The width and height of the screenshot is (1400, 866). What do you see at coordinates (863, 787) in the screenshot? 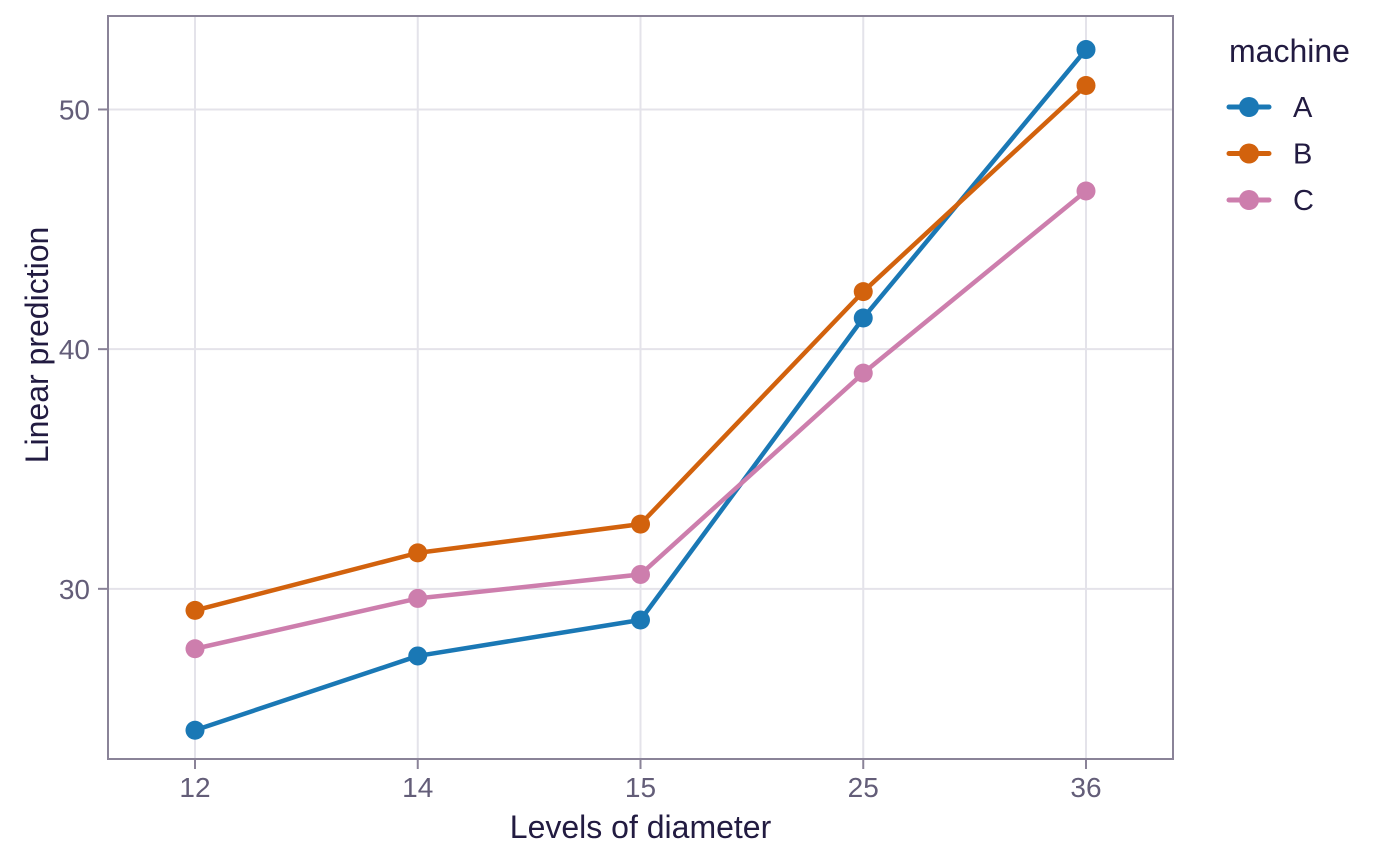
I see `x-tick-label: 25` at bounding box center [863, 787].